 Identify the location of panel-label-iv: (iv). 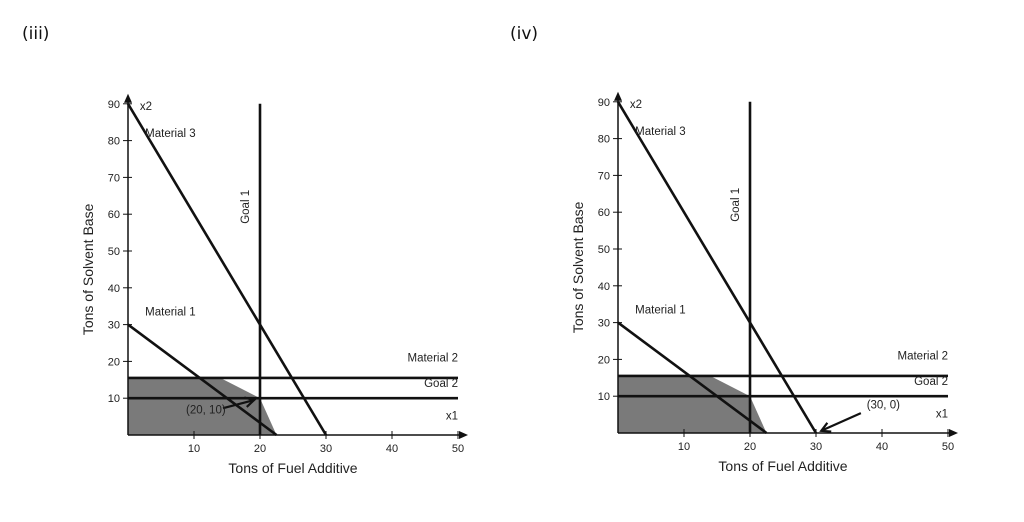
(524, 34).